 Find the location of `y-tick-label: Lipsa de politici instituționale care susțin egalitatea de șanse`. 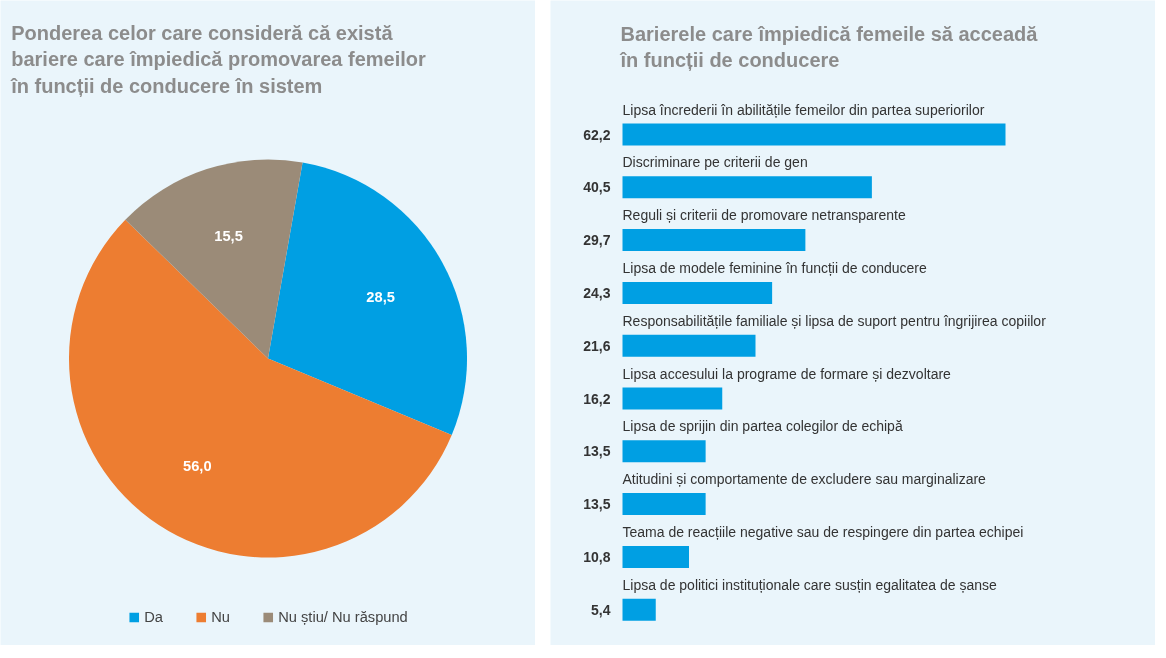

y-tick-label: Lipsa de politici instituționale care susțin egalitatea de șanse is located at coordinates (810, 584).